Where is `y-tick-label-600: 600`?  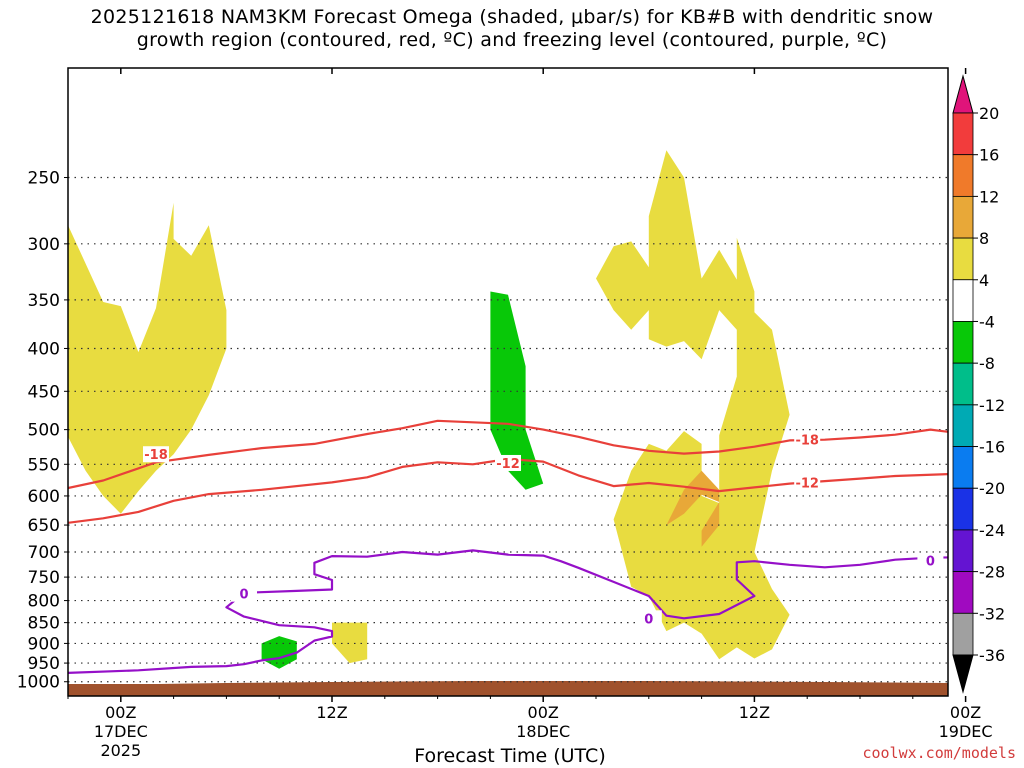
y-tick-label-600: 600 is located at coordinates (44, 497).